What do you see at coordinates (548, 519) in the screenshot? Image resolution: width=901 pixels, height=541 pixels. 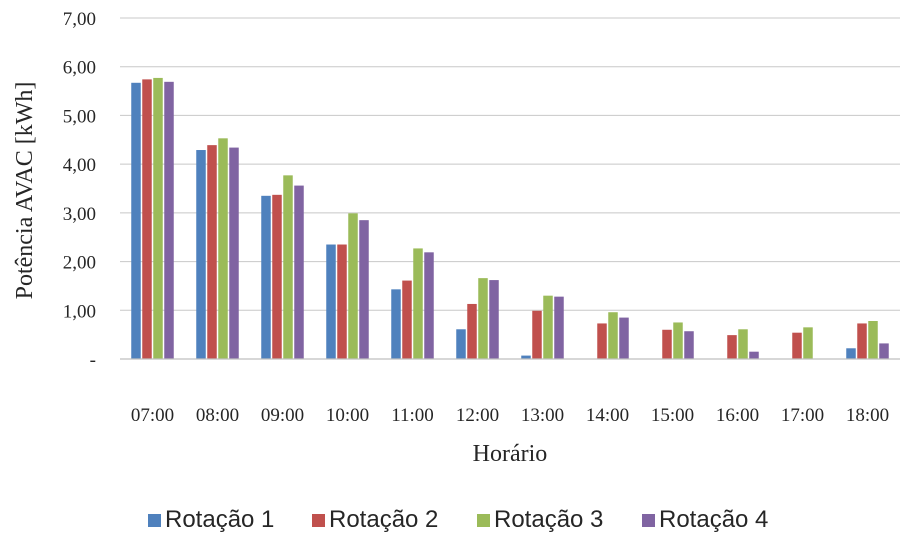 I see `legend-label: Rotação 3` at bounding box center [548, 519].